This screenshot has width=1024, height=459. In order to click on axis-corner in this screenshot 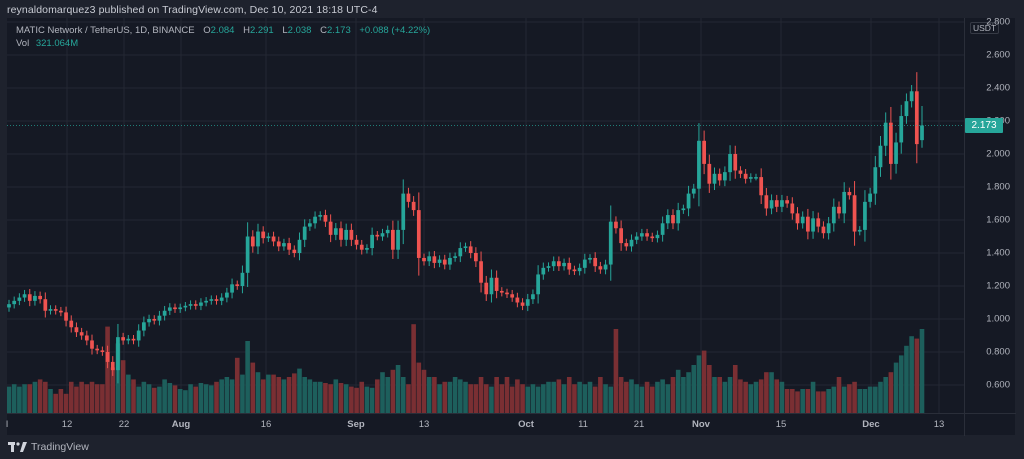, I will do `click(990, 424)`.